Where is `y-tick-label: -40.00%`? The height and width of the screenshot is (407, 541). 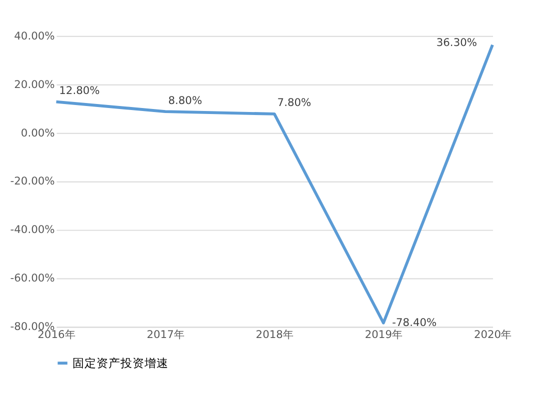
y-tick-label: -40.00% is located at coordinates (32, 229).